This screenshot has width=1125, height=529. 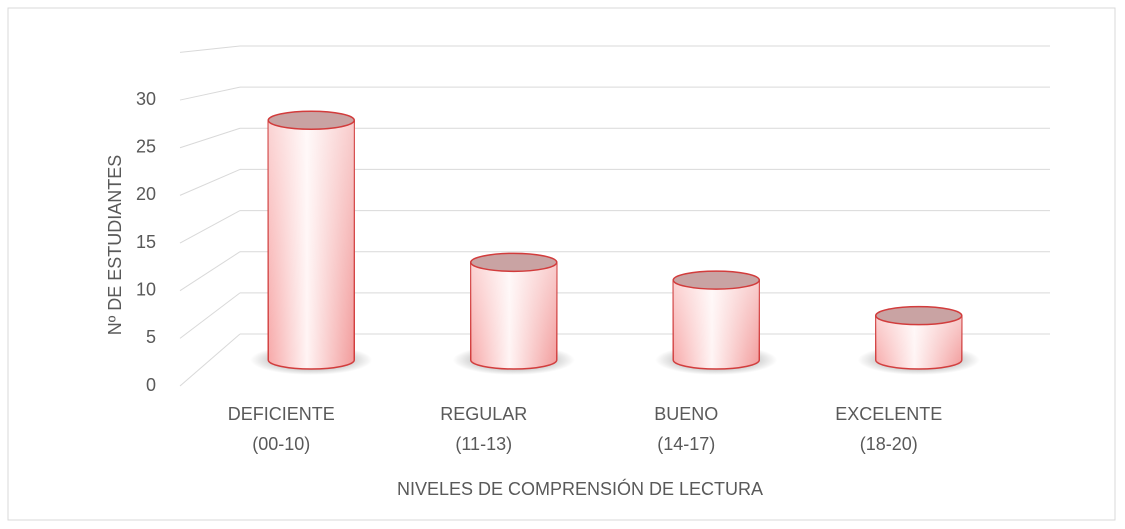 What do you see at coordinates (888, 414) in the screenshot?
I see `x-tick-label: EXCELENTE` at bounding box center [888, 414].